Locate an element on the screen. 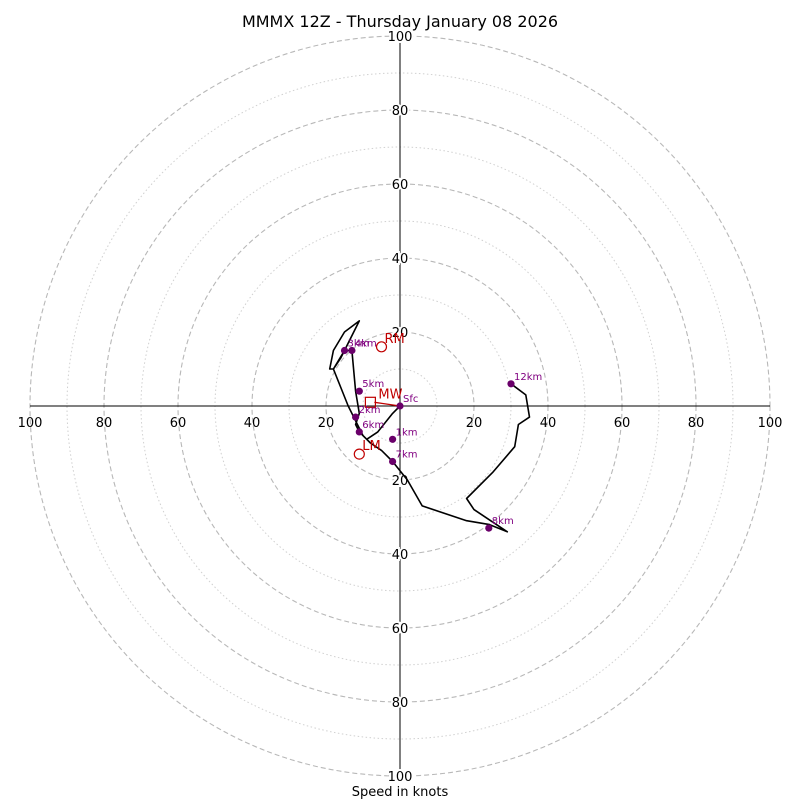 This screenshot has width=800, height=800. storm-motion-markers: RM LM MW is located at coordinates (379, 396).